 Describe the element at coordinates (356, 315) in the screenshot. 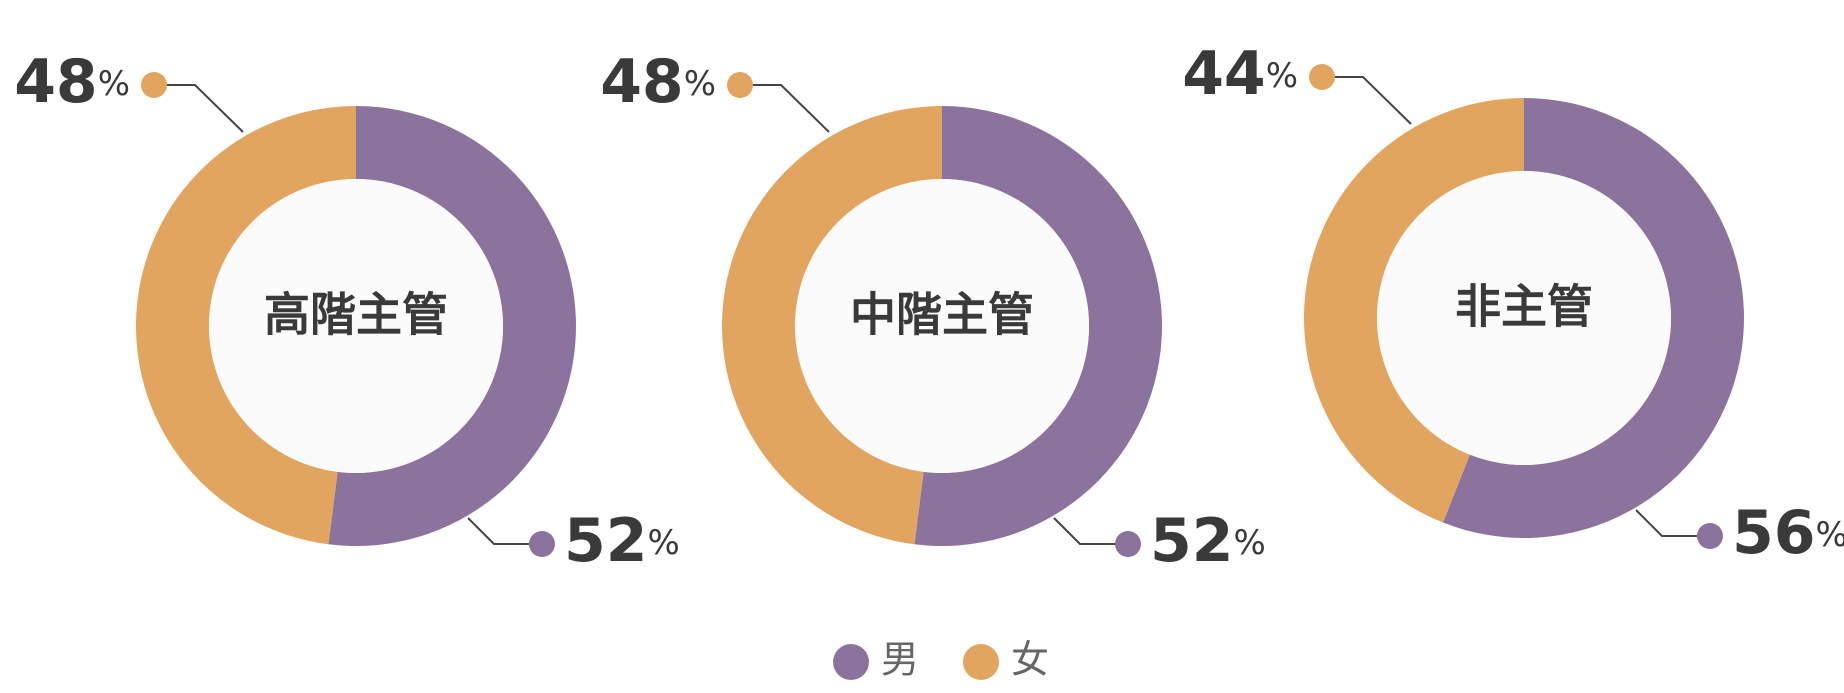

I see `center-title: 高階主管` at that location.